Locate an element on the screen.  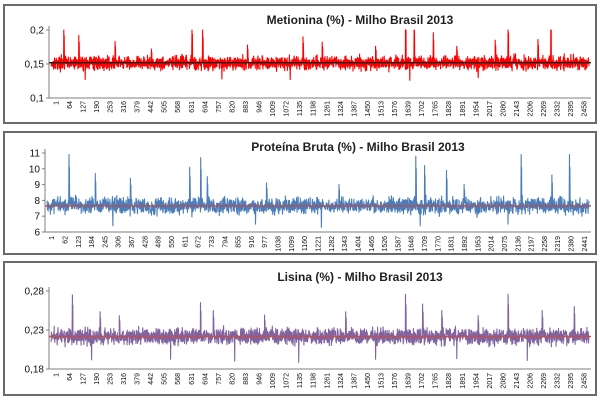
x-tick-label: 245 is located at coordinates (105, 242).